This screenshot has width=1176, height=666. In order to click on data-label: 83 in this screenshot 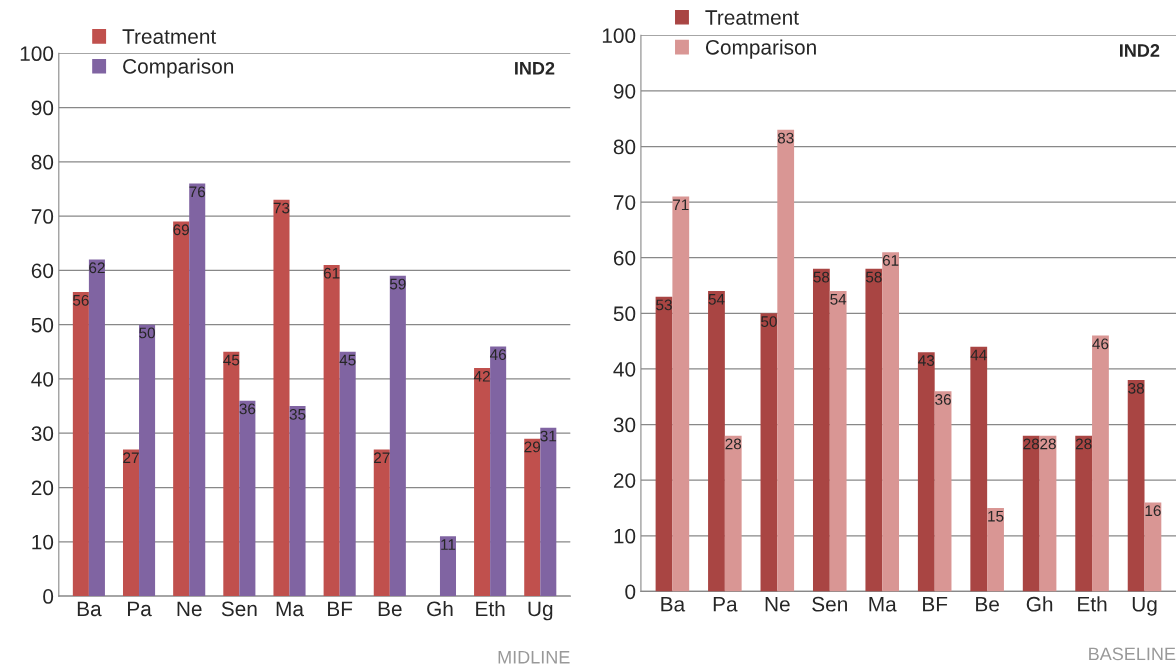, I will do `click(785, 138)`.